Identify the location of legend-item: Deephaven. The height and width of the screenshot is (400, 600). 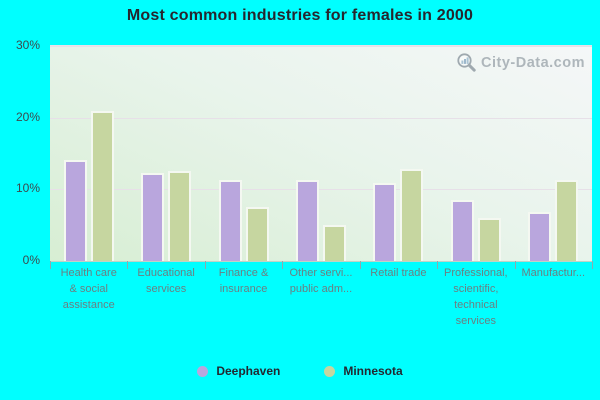
(238, 371).